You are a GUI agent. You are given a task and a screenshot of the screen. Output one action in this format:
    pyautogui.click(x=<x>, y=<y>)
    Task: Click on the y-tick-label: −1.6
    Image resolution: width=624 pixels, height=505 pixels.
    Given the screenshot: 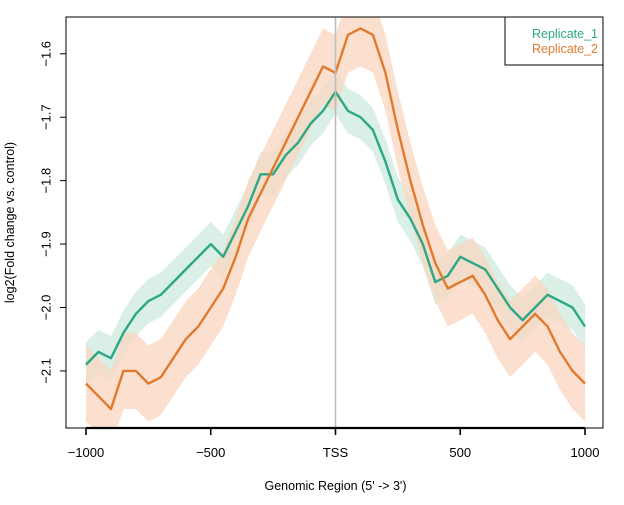 What is the action you would take?
    pyautogui.click(x=45, y=54)
    